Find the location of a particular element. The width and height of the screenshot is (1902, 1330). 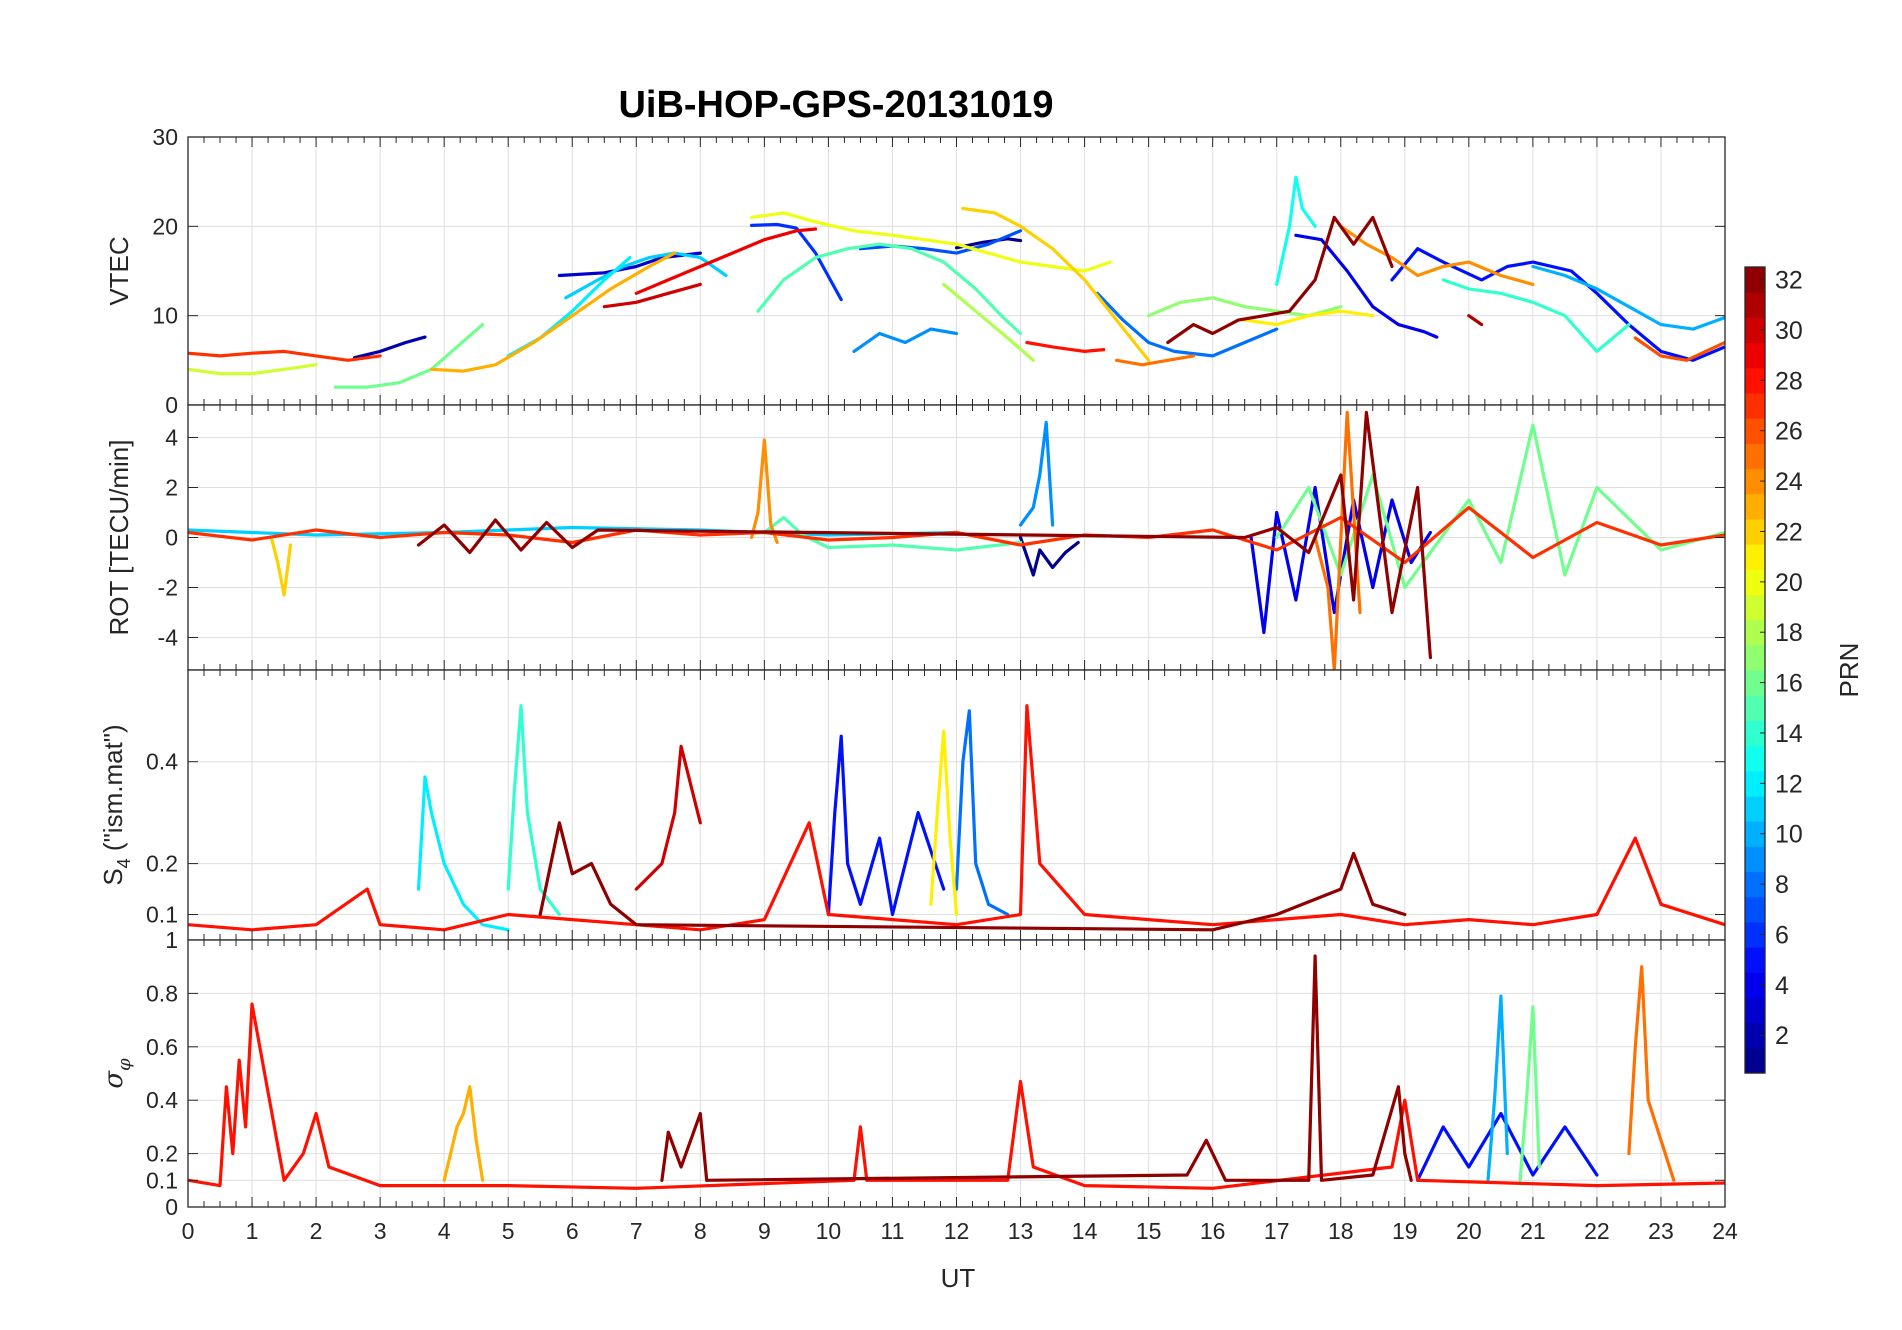

colorbar-tick-label: 30 is located at coordinates (1789, 331).